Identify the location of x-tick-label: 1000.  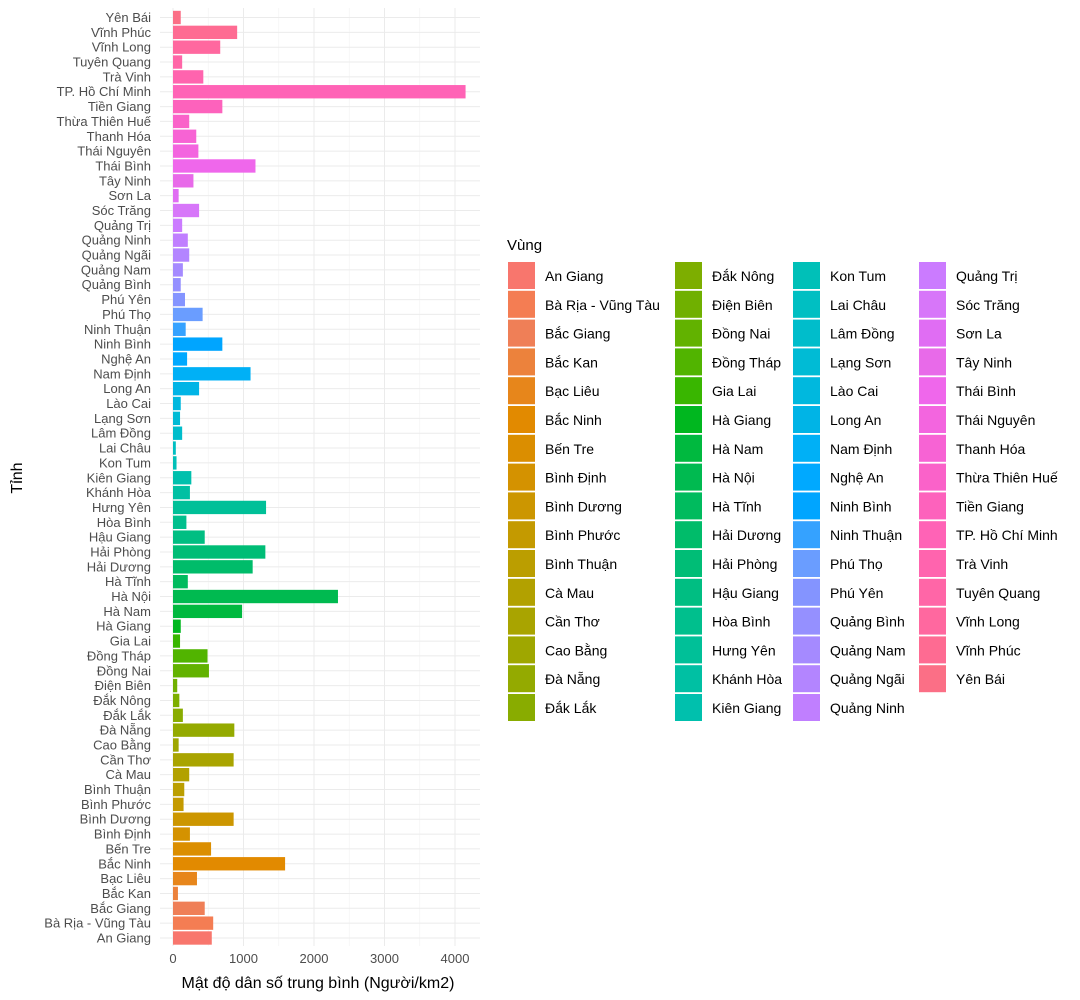
(243, 958).